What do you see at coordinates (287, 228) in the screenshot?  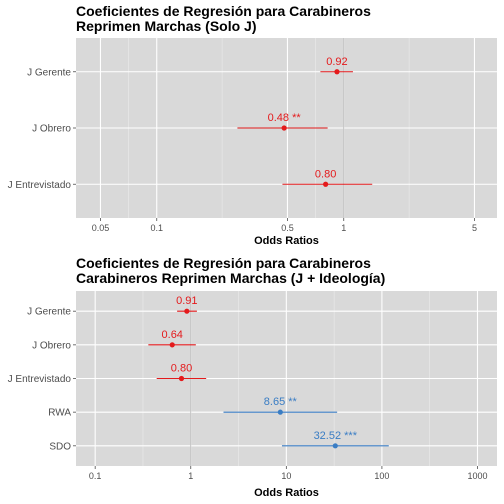 I see `x-tick-label: 0.5` at bounding box center [287, 228].